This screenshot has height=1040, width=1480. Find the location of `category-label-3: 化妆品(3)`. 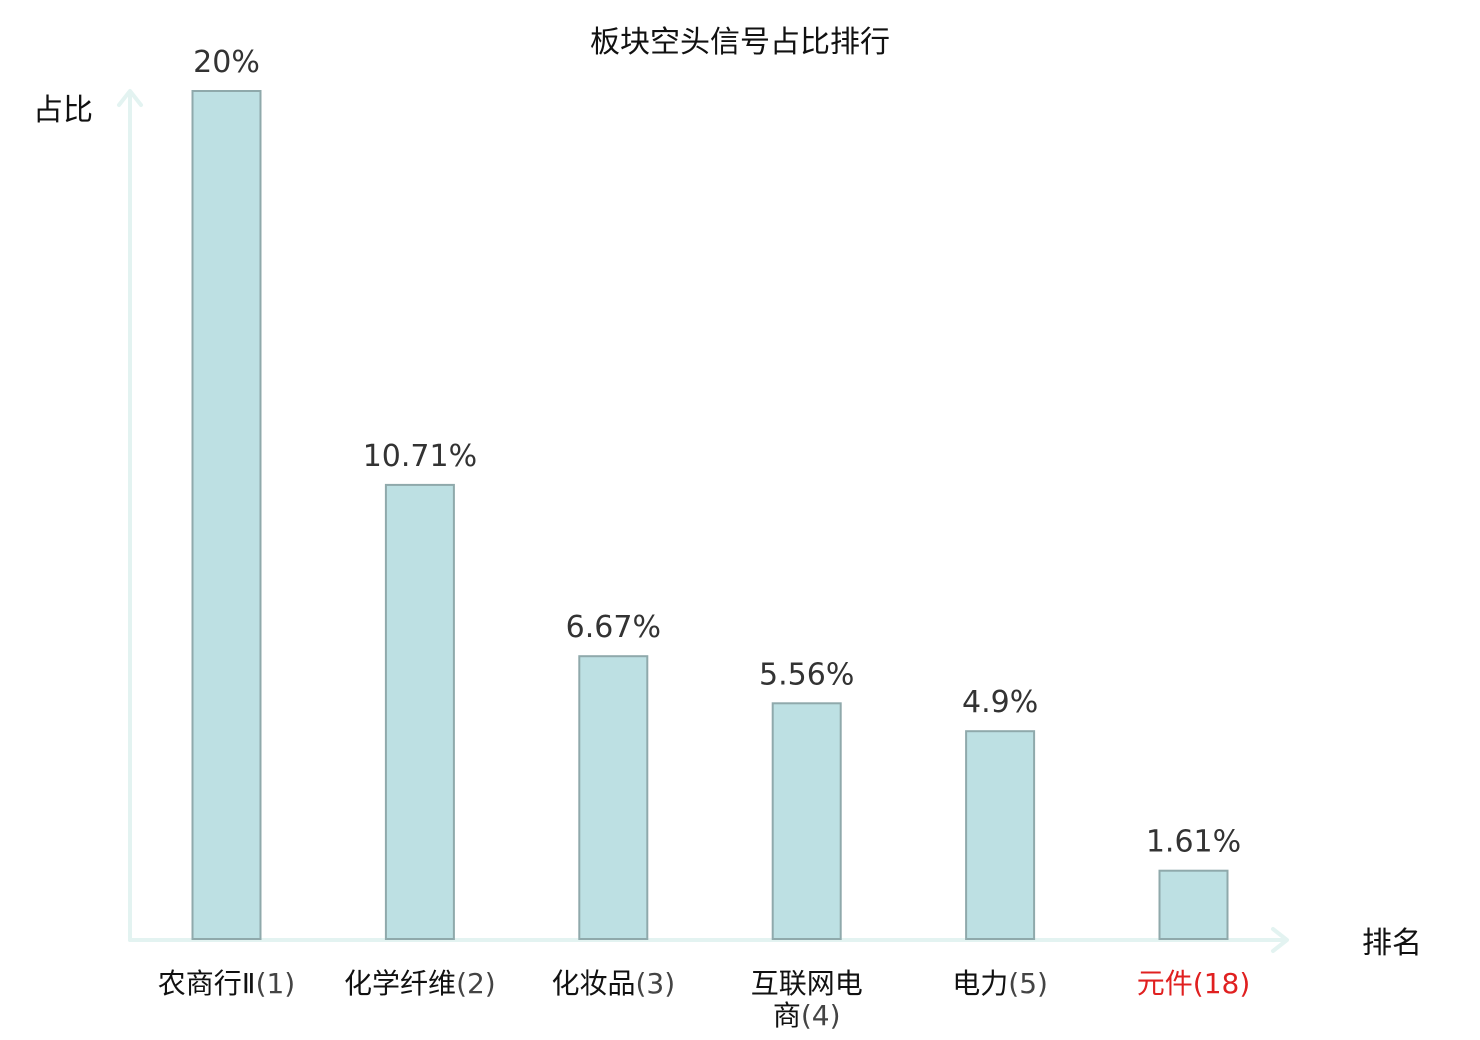

category-label-3: 化妆品(3) is located at coordinates (613, 983).